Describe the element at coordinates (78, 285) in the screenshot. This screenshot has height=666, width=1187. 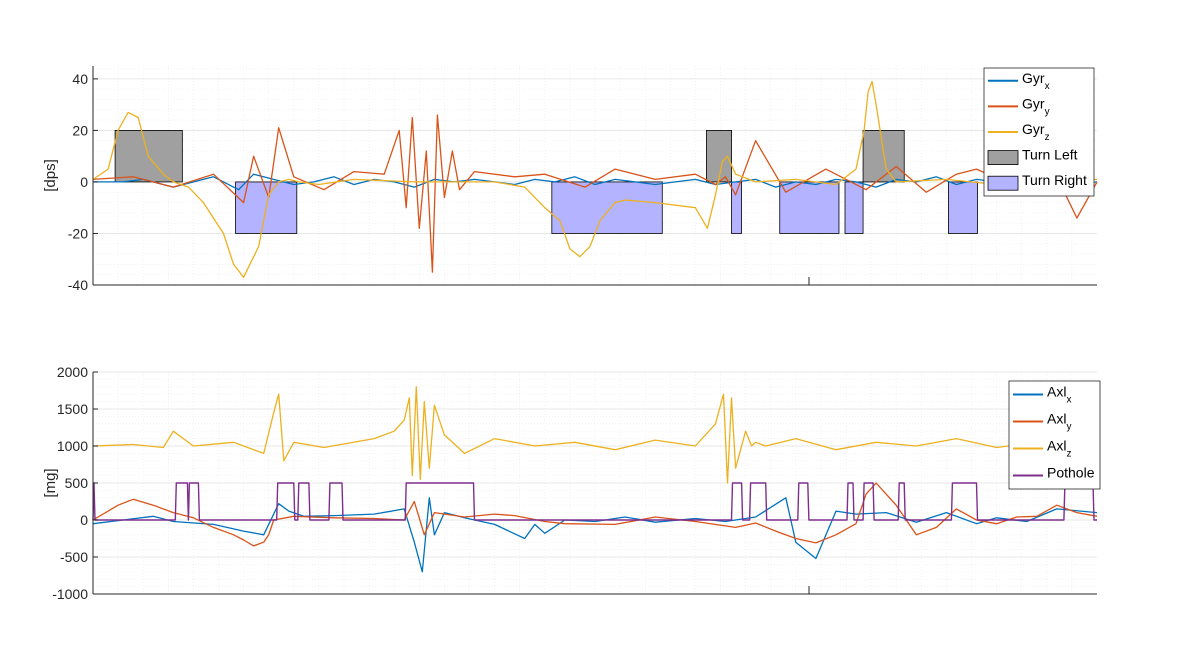
I see `y-tick-label: -40` at that location.